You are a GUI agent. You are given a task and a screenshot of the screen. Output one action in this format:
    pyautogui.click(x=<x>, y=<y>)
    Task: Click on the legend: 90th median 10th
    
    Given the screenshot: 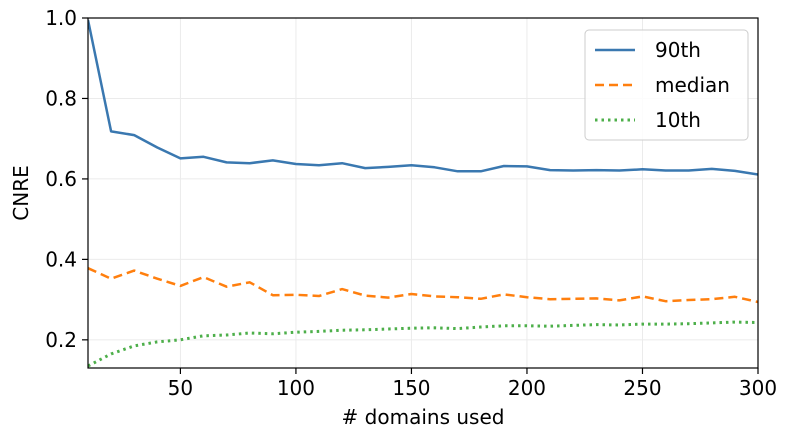 What is the action you would take?
    pyautogui.click(x=666, y=85)
    